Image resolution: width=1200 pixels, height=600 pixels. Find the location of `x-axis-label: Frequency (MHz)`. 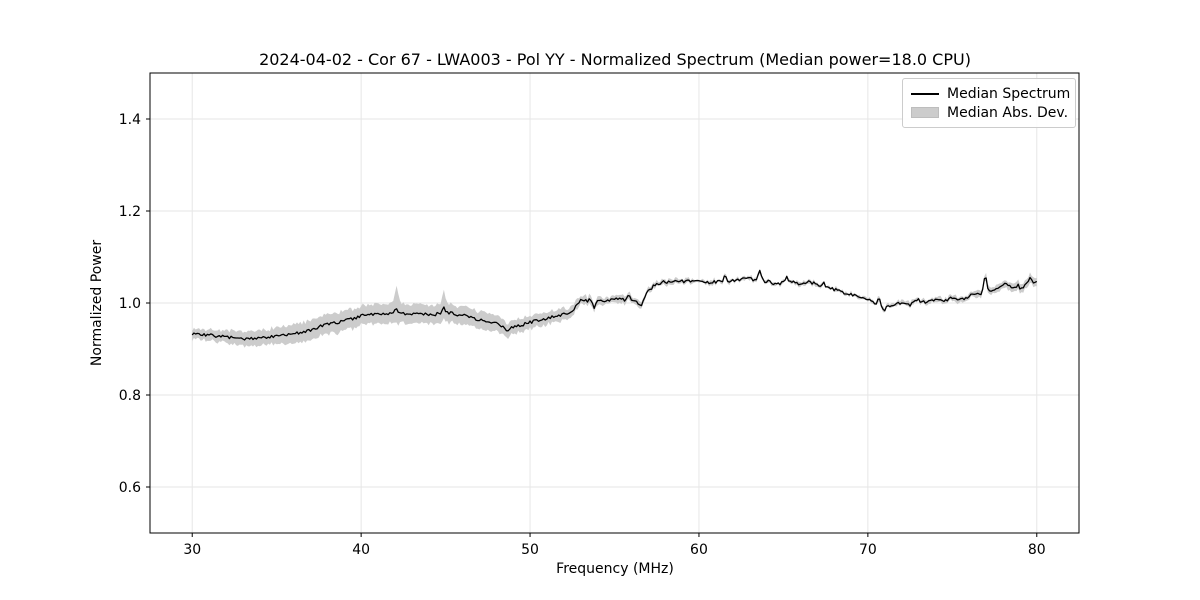

x-axis-label: Frequency (MHz) is located at coordinates (615, 569).